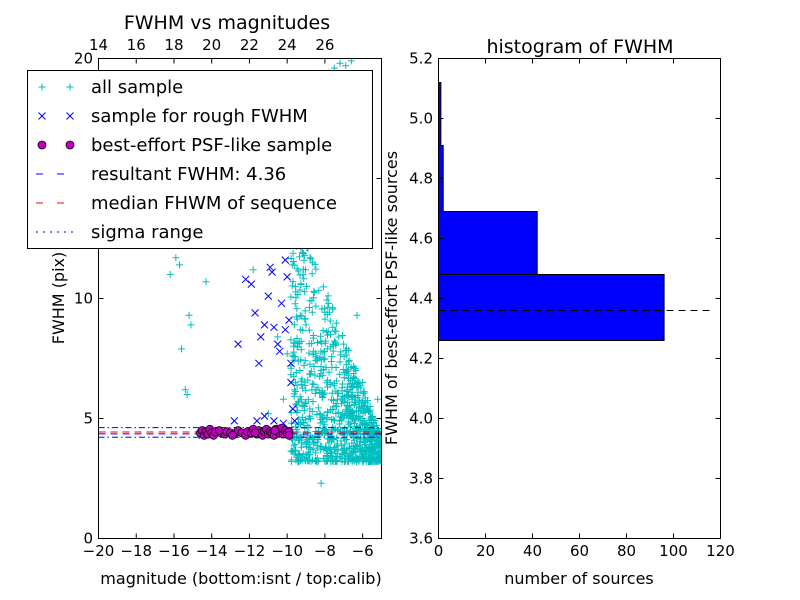  Describe the element at coordinates (88, 539) in the screenshot. I see `left-y-tick-label: 0` at that location.